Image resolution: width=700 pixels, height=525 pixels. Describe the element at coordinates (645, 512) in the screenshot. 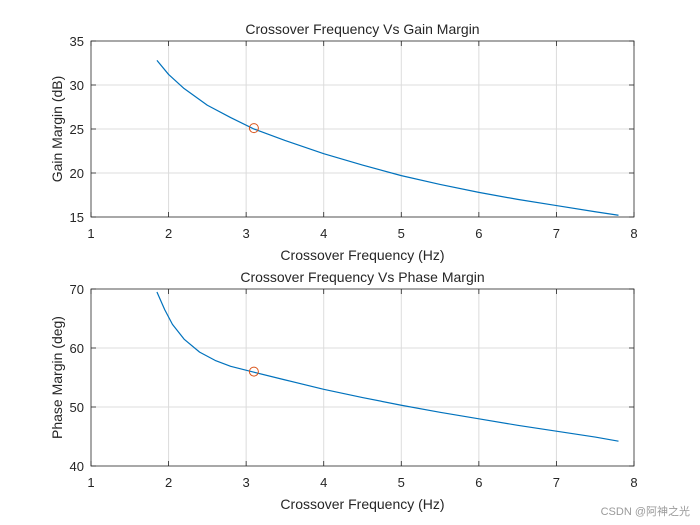

I see `watermark-text: CSDN @阿神之光` at that location.